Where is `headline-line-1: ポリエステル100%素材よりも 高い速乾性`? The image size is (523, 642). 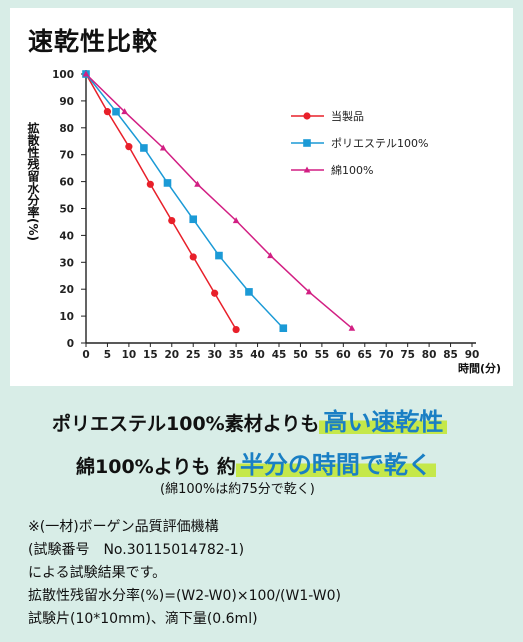
headline-line-1: ポリエステル100%素材よりも 高い速乾性 is located at coordinates (250, 419).